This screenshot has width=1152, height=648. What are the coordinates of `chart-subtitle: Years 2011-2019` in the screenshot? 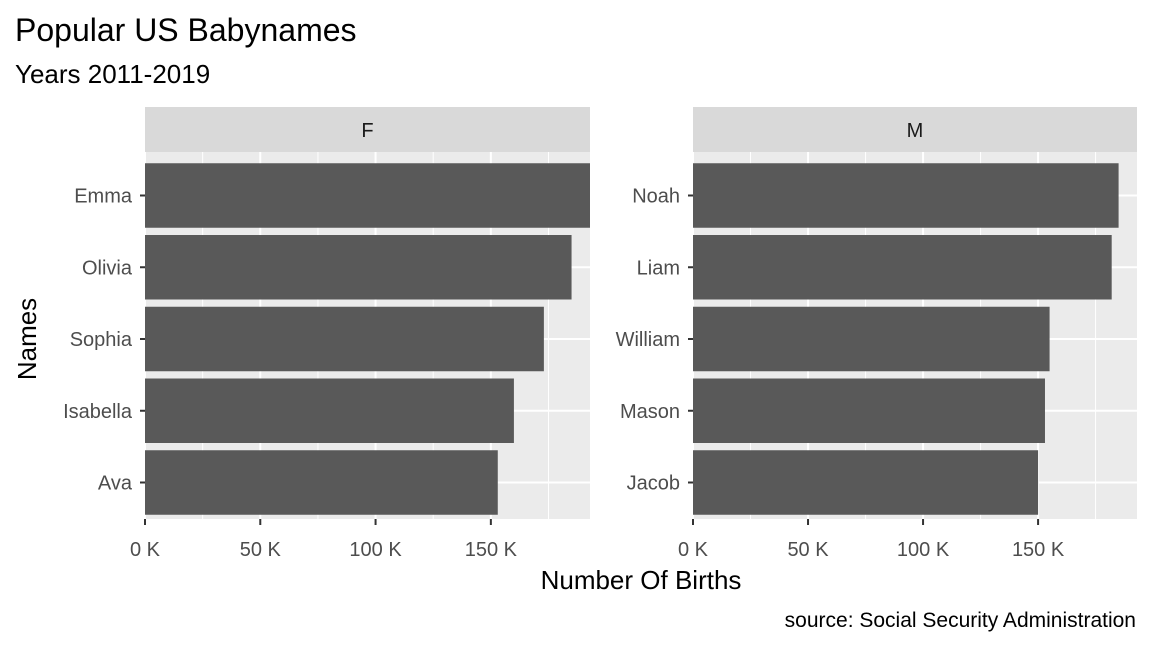 It's located at (112, 74).